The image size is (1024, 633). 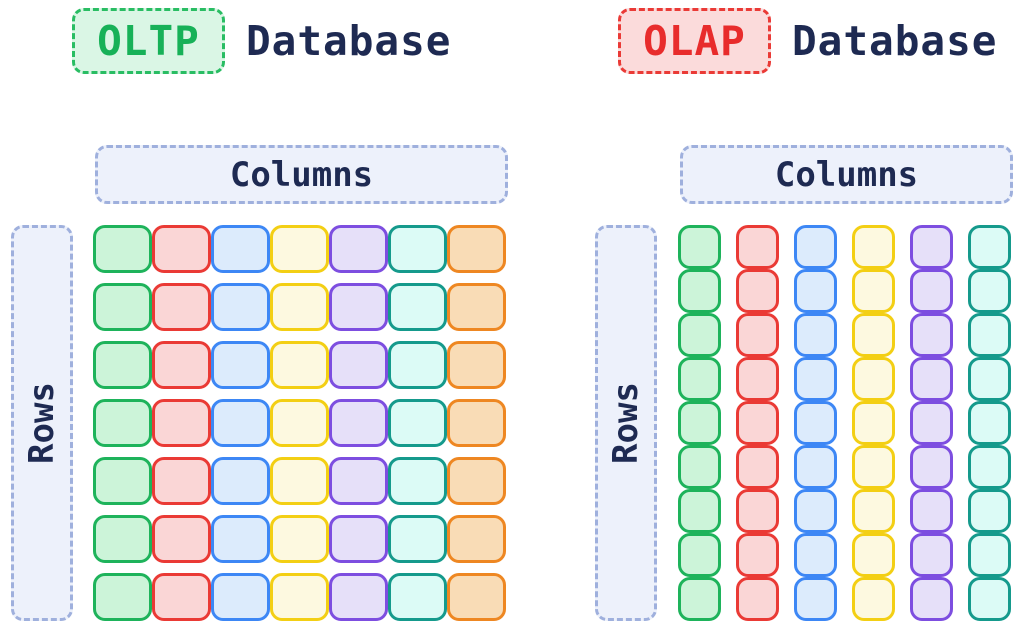 I want to click on olap-rows-label: Rows, so click(x=626, y=423).